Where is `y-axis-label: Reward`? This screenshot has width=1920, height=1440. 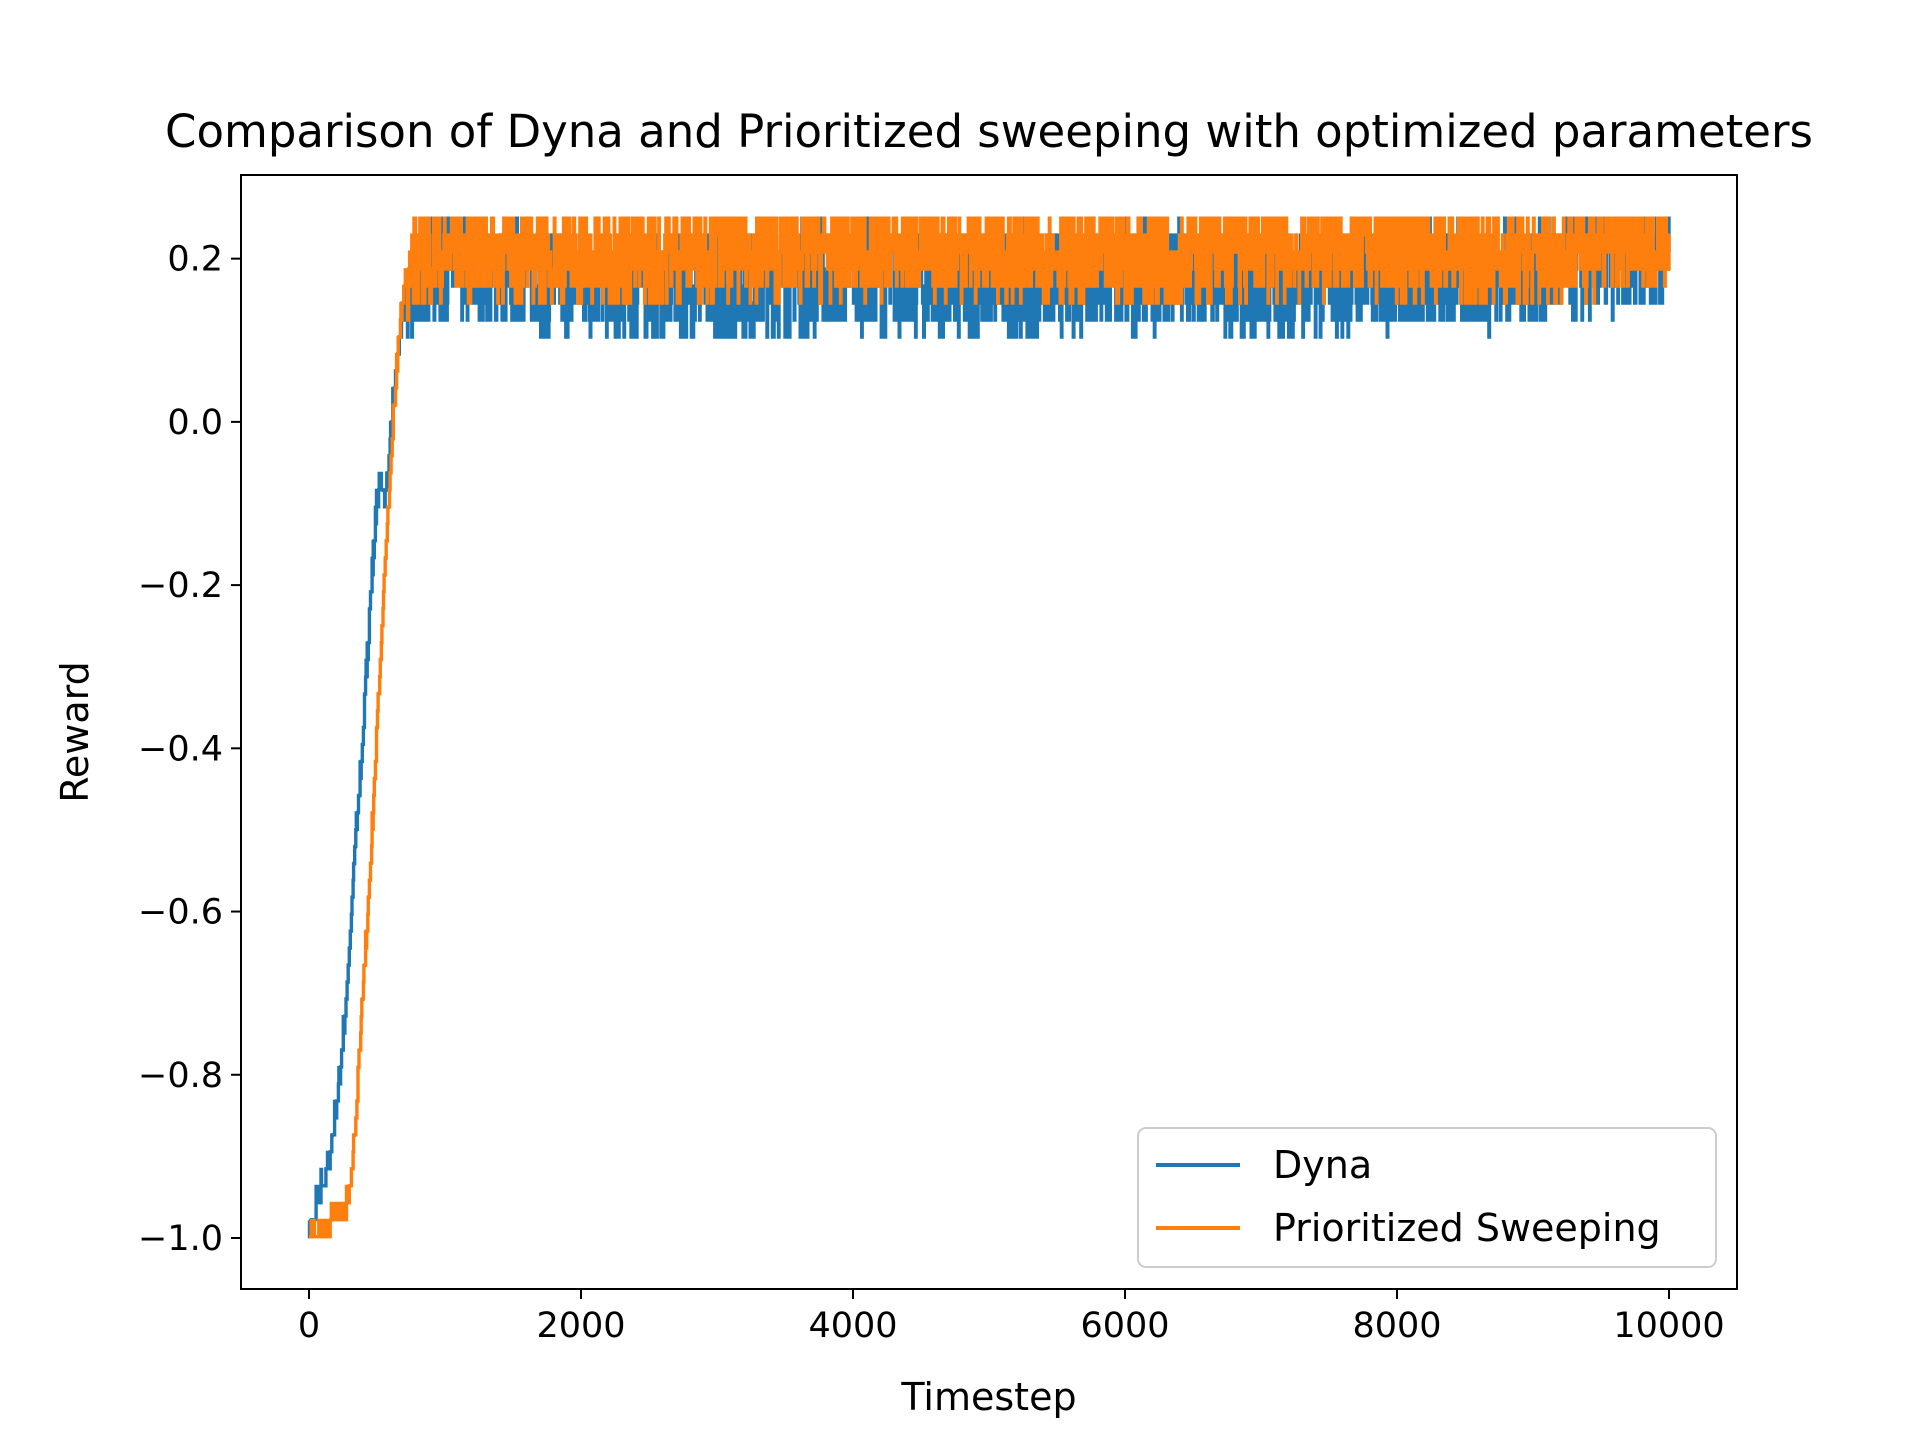
y-axis-label: Reward is located at coordinates (75, 732).